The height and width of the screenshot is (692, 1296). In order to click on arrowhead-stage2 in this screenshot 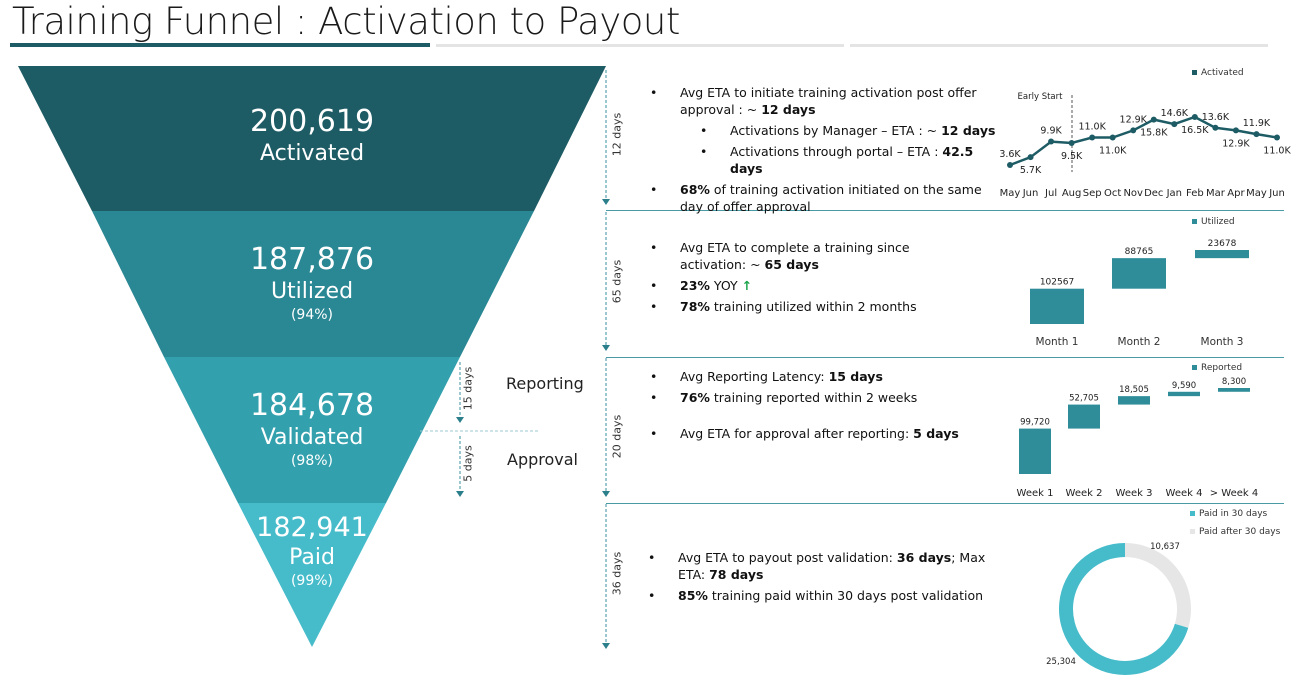, I will do `click(606, 348)`.